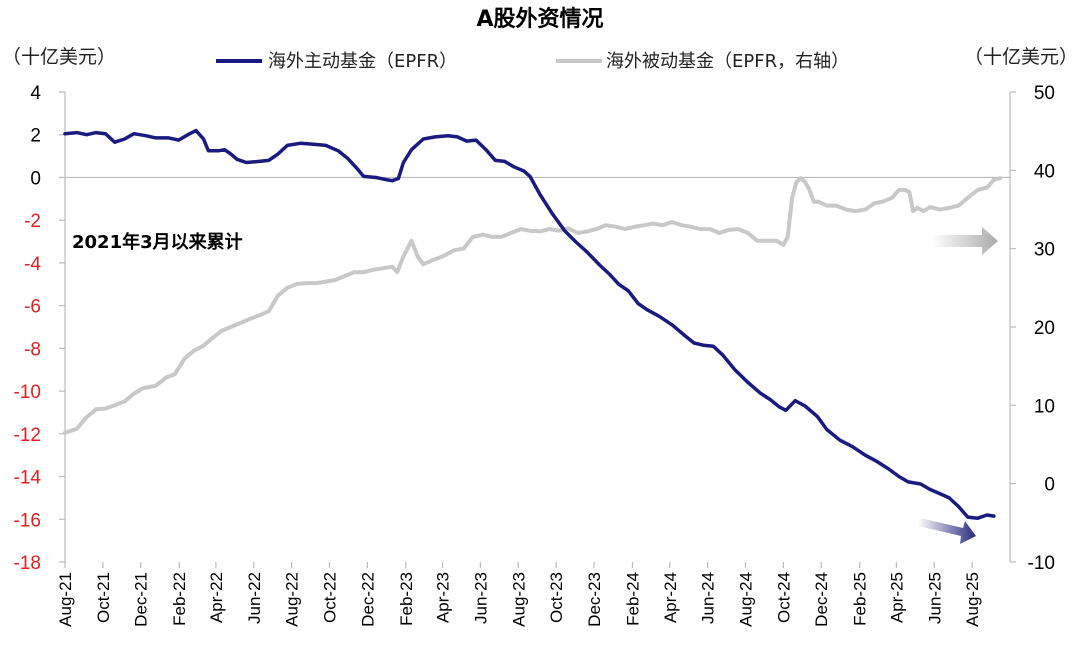  What do you see at coordinates (157, 242) in the screenshot?
I see `cumulative-annotation: 2021年3月以来累计` at bounding box center [157, 242].